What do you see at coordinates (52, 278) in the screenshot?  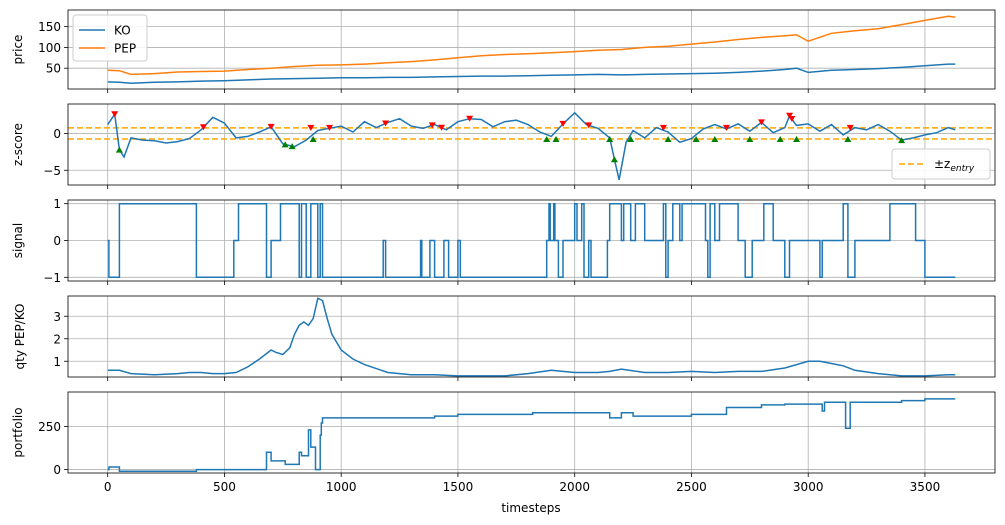 I see `y-tick-label: −1` at bounding box center [52, 278].